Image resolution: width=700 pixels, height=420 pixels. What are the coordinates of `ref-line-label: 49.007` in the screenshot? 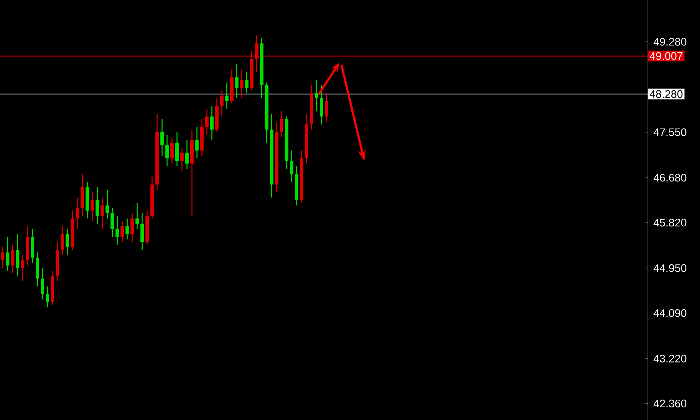 It's located at (666, 56).